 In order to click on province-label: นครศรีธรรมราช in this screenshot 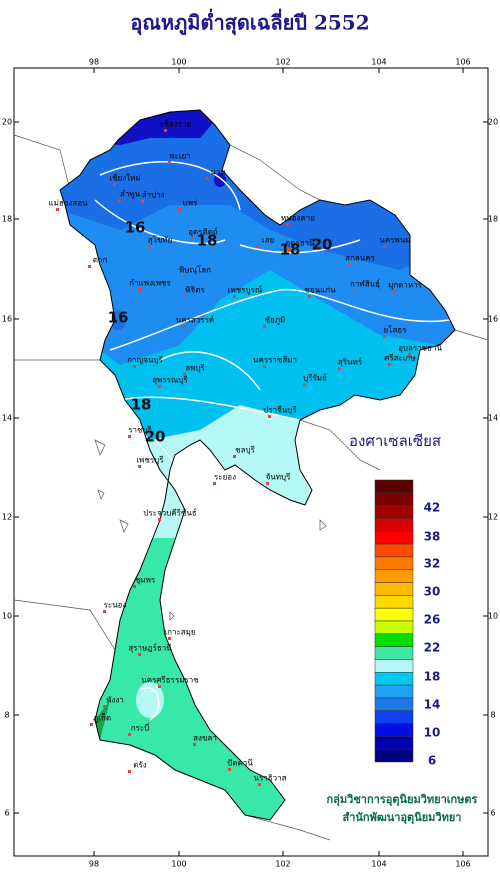, I will do `click(170, 680)`.